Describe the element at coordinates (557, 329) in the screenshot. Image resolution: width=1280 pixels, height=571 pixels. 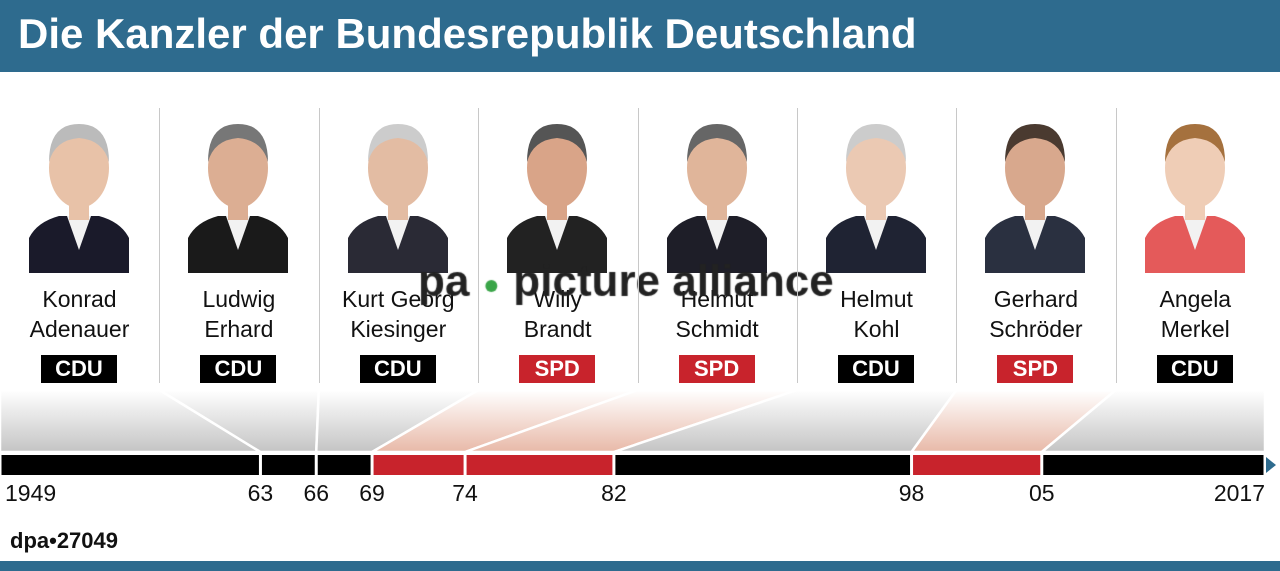
I see `last-name: Brandt` at that location.